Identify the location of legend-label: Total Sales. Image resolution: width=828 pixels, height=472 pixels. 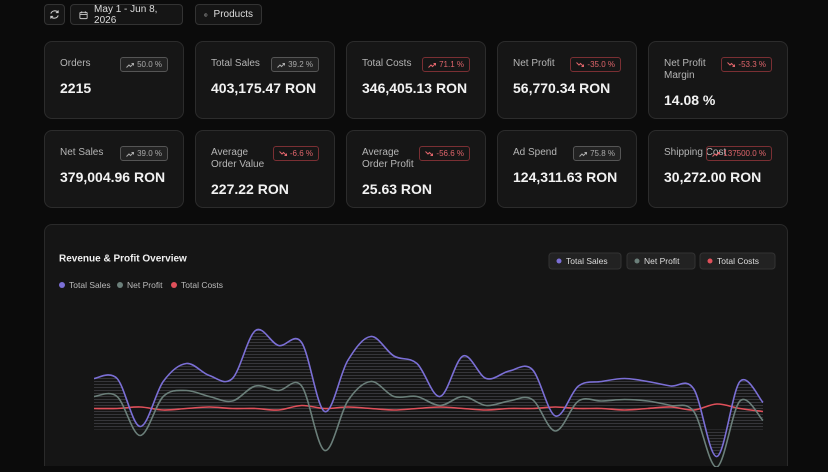
(90, 285).